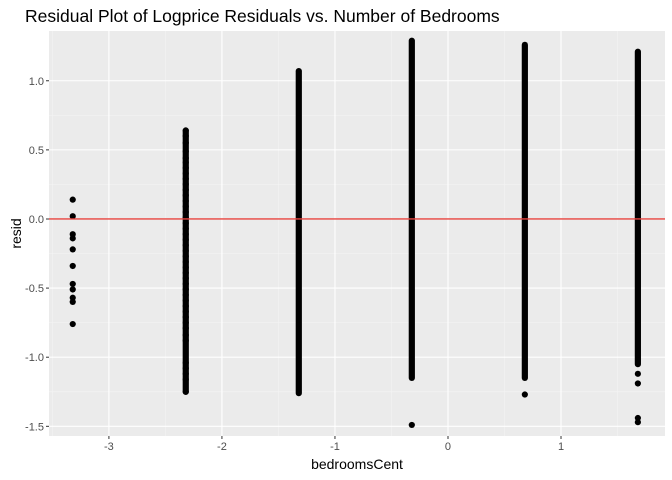 The width and height of the screenshot is (672, 480). I want to click on y-tick-label: -1.0, so click(34, 358).